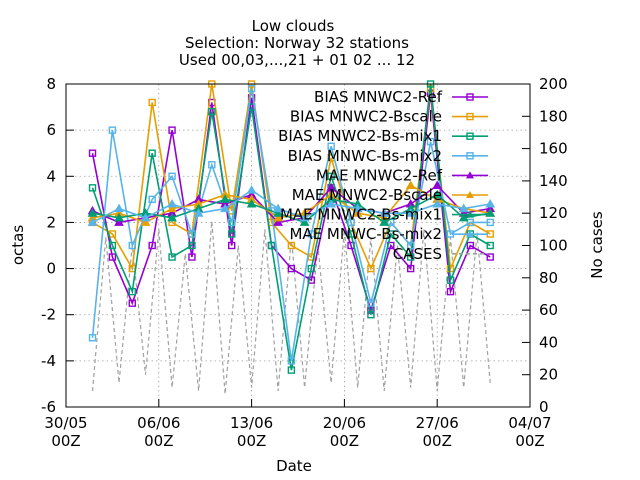 The width and height of the screenshot is (640, 480). Describe the element at coordinates (544, 407) in the screenshot. I see `y2-tick-label: 0` at that location.